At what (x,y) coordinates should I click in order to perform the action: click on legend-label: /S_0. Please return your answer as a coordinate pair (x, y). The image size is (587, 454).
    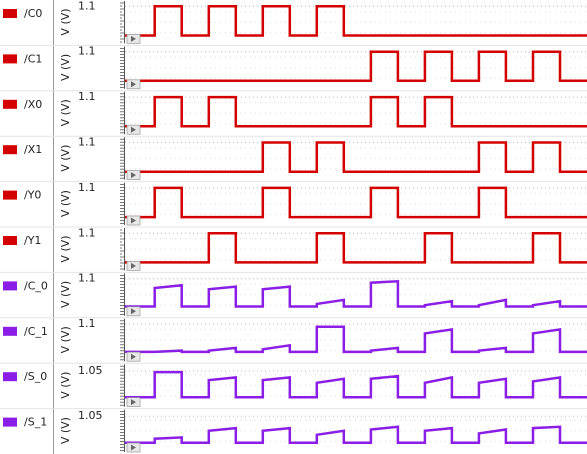
    Looking at the image, I should click on (35, 376).